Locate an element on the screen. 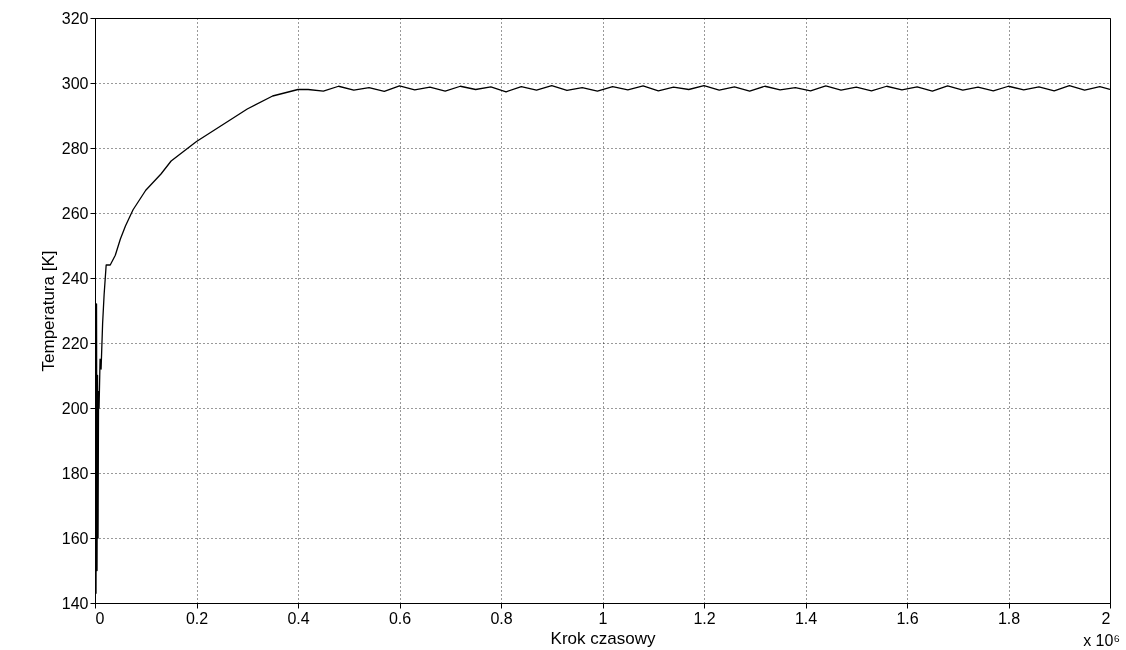 Image resolution: width=1126 pixels, height=650 pixels. x-tick-label: 1 is located at coordinates (603, 618).